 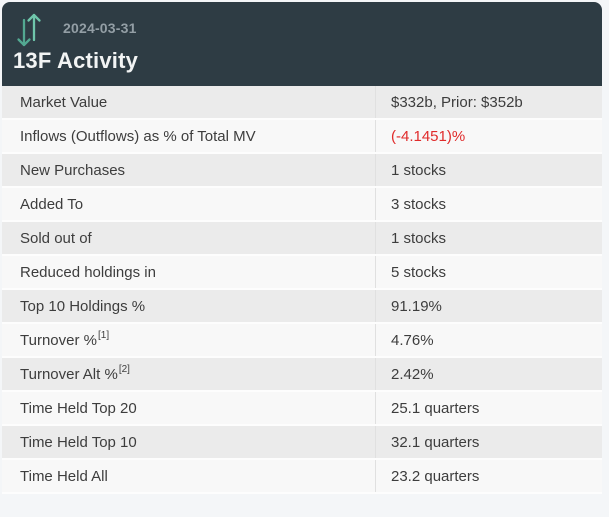 I want to click on table-row: Time Held Top 20 25.1 quarters, so click(x=302, y=409).